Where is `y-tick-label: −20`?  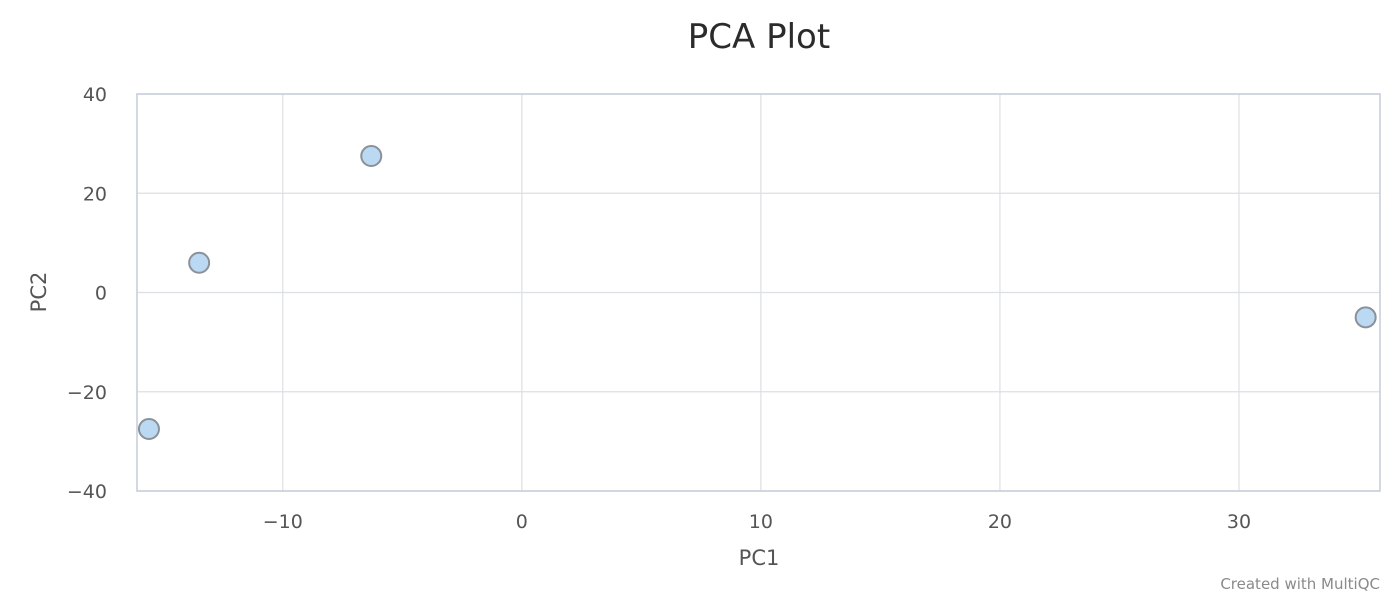
y-tick-label: −20 is located at coordinates (87, 393).